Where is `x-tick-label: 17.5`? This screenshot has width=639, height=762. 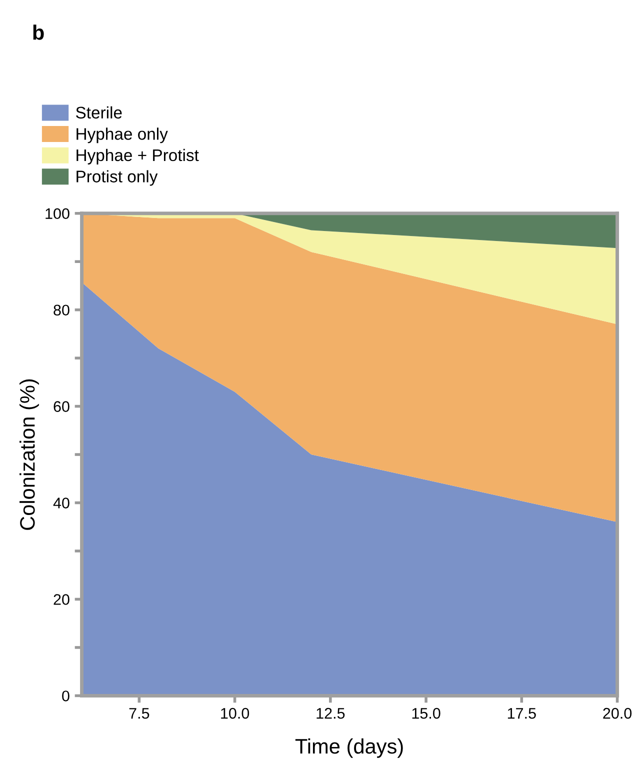 x-tick-label: 17.5 is located at coordinates (522, 713).